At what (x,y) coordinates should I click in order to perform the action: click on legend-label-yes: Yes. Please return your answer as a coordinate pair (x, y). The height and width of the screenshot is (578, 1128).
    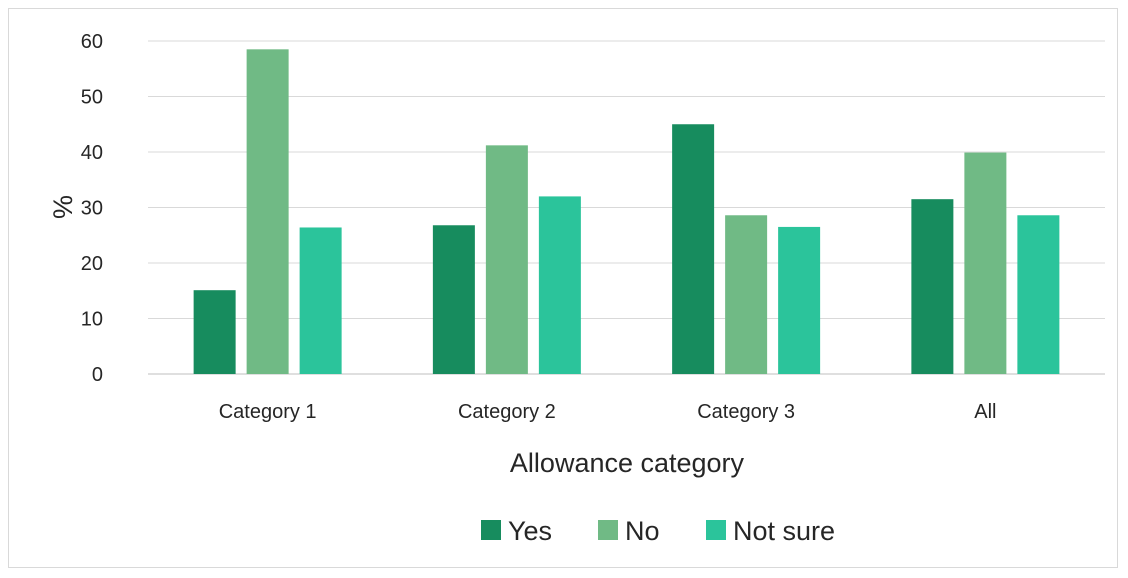
    Looking at the image, I should click on (530, 531).